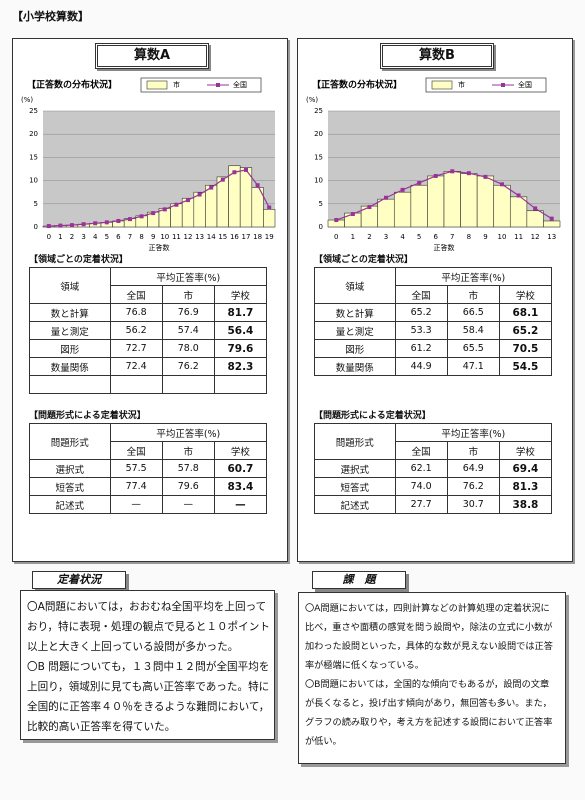 The width and height of the screenshot is (585, 800). What do you see at coordinates (136, 330) in the screenshot?
I see `table-cell: 56.2` at bounding box center [136, 330].